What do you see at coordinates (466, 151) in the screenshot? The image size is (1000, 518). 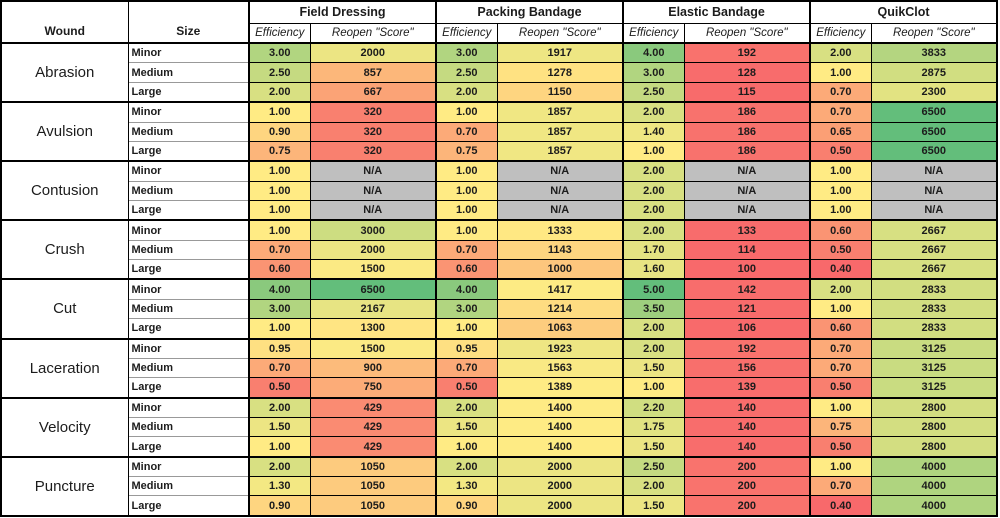 I see `efficiency-cell: 0.75` at bounding box center [466, 151].